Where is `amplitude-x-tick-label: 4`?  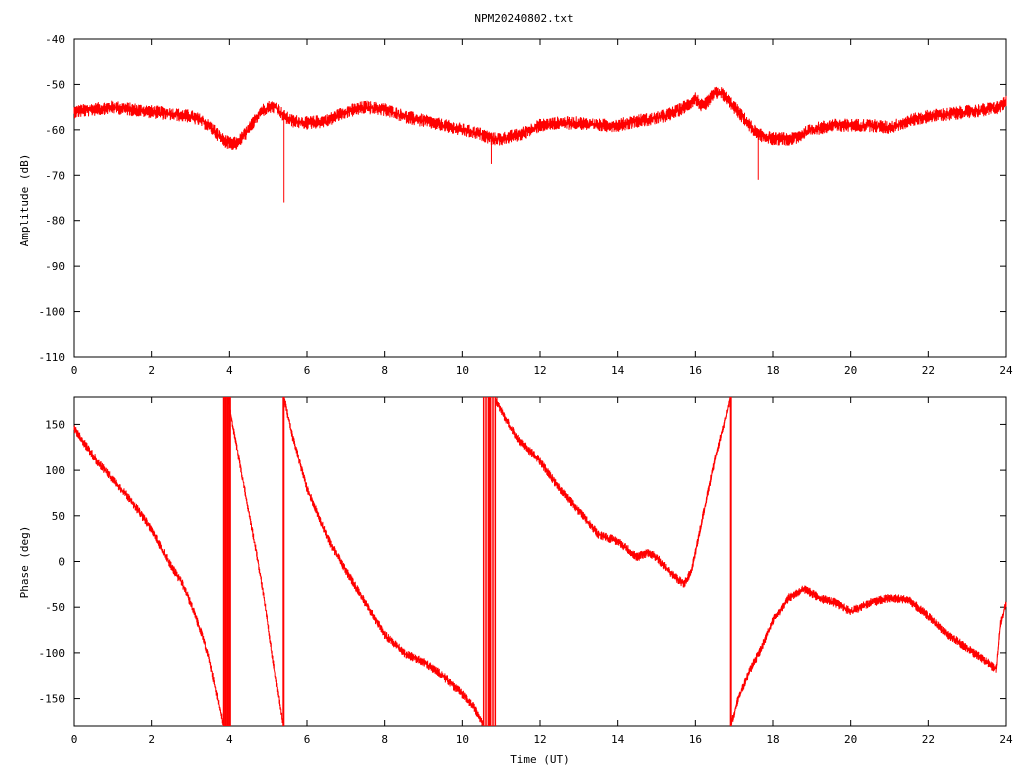 amplitude-x-tick-label: 4 is located at coordinates (229, 370).